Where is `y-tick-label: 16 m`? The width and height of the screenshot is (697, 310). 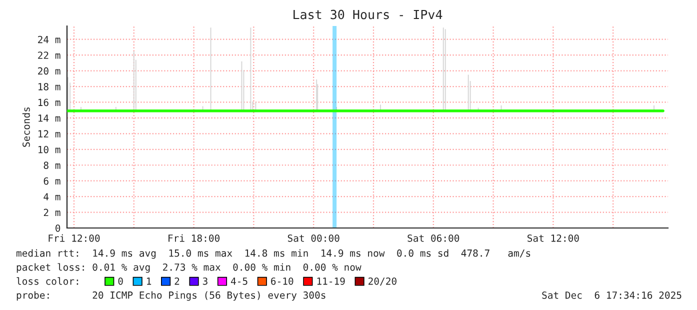
y-tick-label: 16 m is located at coordinates (49, 102).